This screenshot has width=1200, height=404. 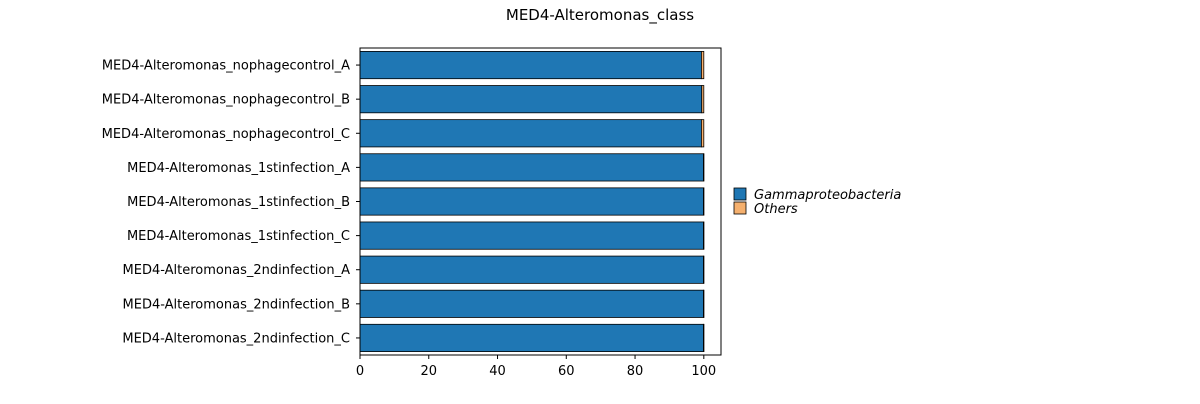 I want to click on legend-label: Others, so click(x=776, y=209).